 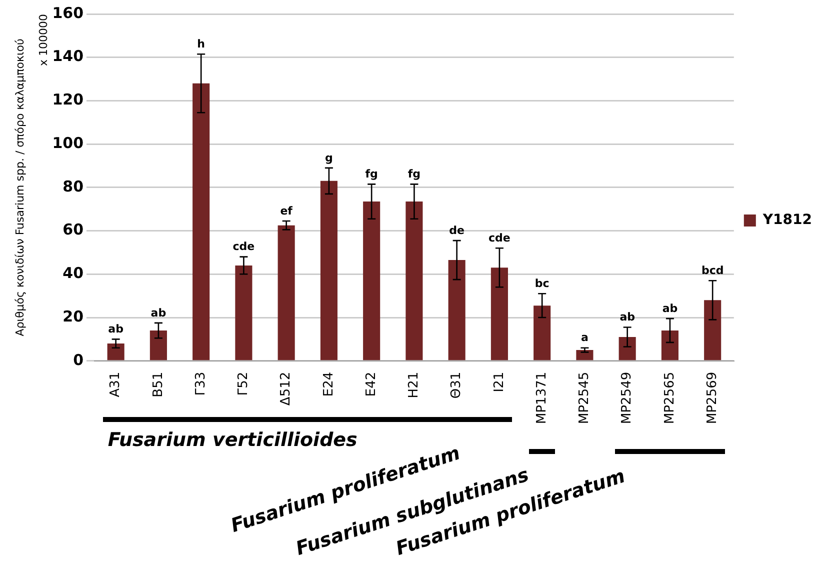 What do you see at coordinates (712, 271) in the screenshot?
I see `data-label: bcd` at bounding box center [712, 271].